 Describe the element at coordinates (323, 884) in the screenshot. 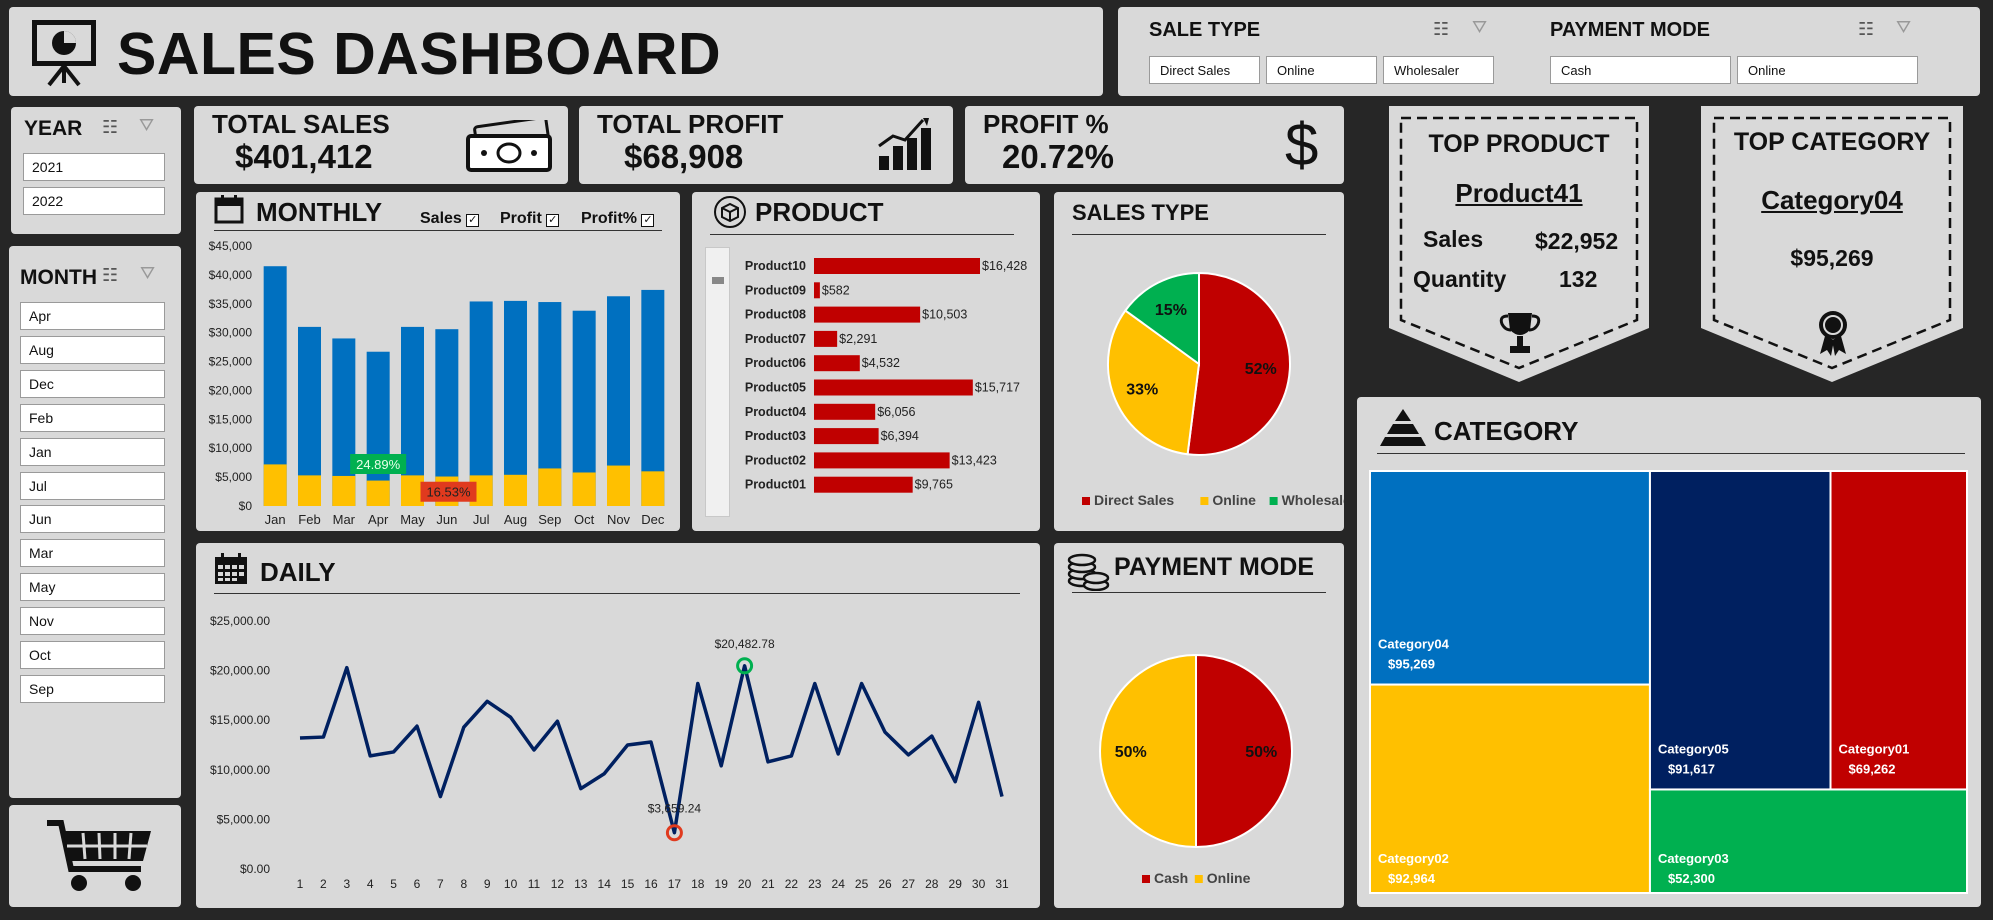

I see `x-tick-label: 2` at that location.